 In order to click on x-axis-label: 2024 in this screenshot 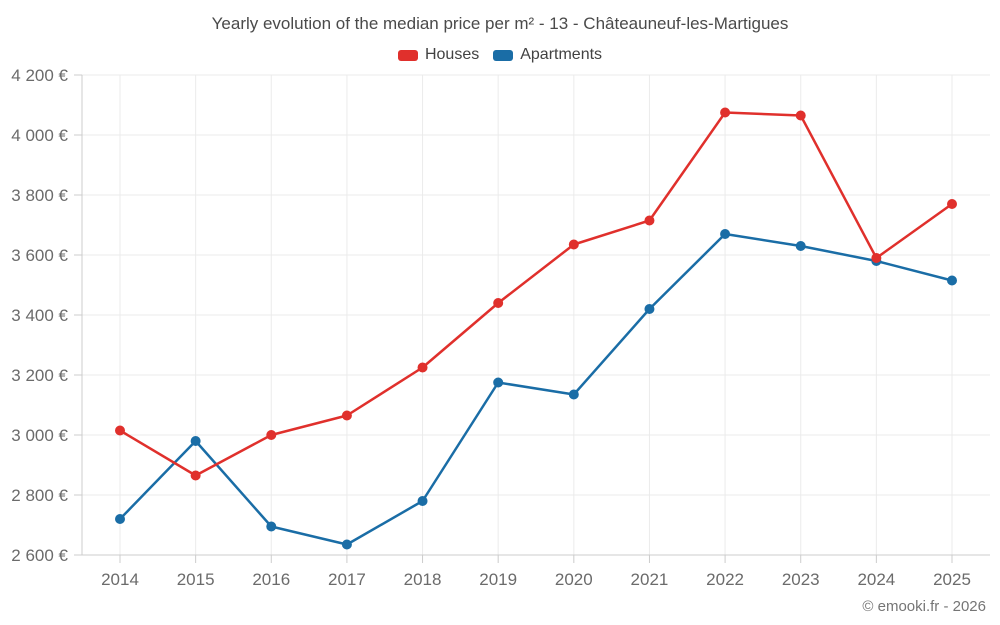, I will do `click(876, 579)`.